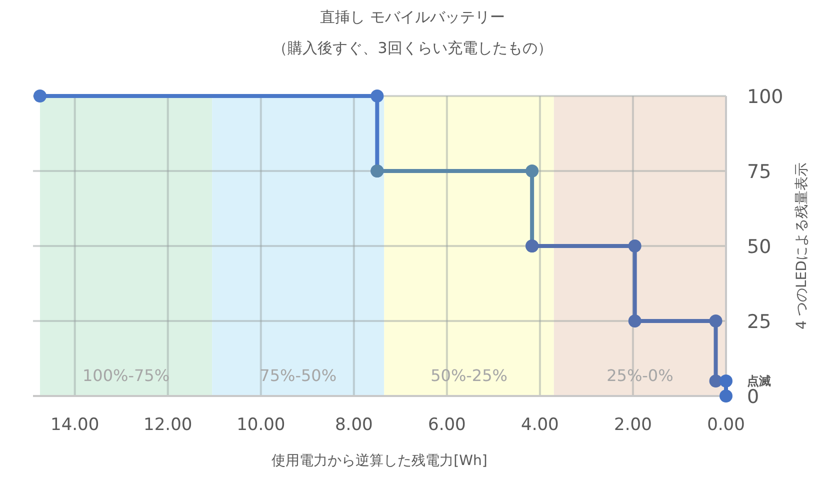  I want to click on x-tick-label: 6.00, so click(447, 425).